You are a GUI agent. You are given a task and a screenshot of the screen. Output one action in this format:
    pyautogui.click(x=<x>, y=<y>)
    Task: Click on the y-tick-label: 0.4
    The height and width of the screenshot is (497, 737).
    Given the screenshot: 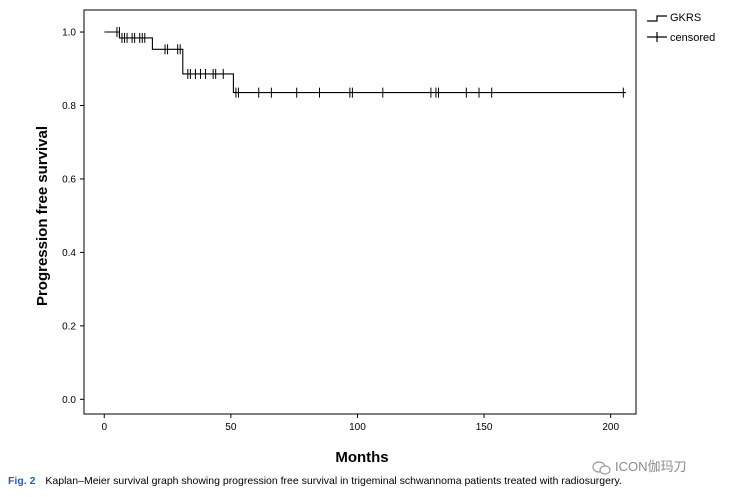 What is the action you would take?
    pyautogui.click(x=69, y=253)
    